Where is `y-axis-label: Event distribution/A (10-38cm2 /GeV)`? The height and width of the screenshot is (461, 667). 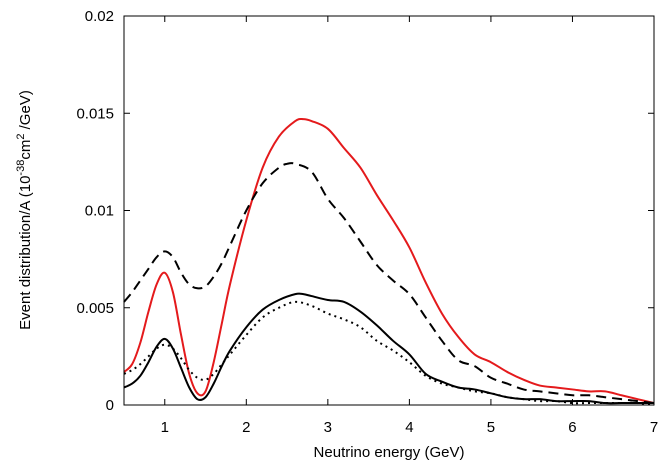
y-axis-label: Event distribution/A (10-38cm2 /GeV) is located at coordinates (24, 210).